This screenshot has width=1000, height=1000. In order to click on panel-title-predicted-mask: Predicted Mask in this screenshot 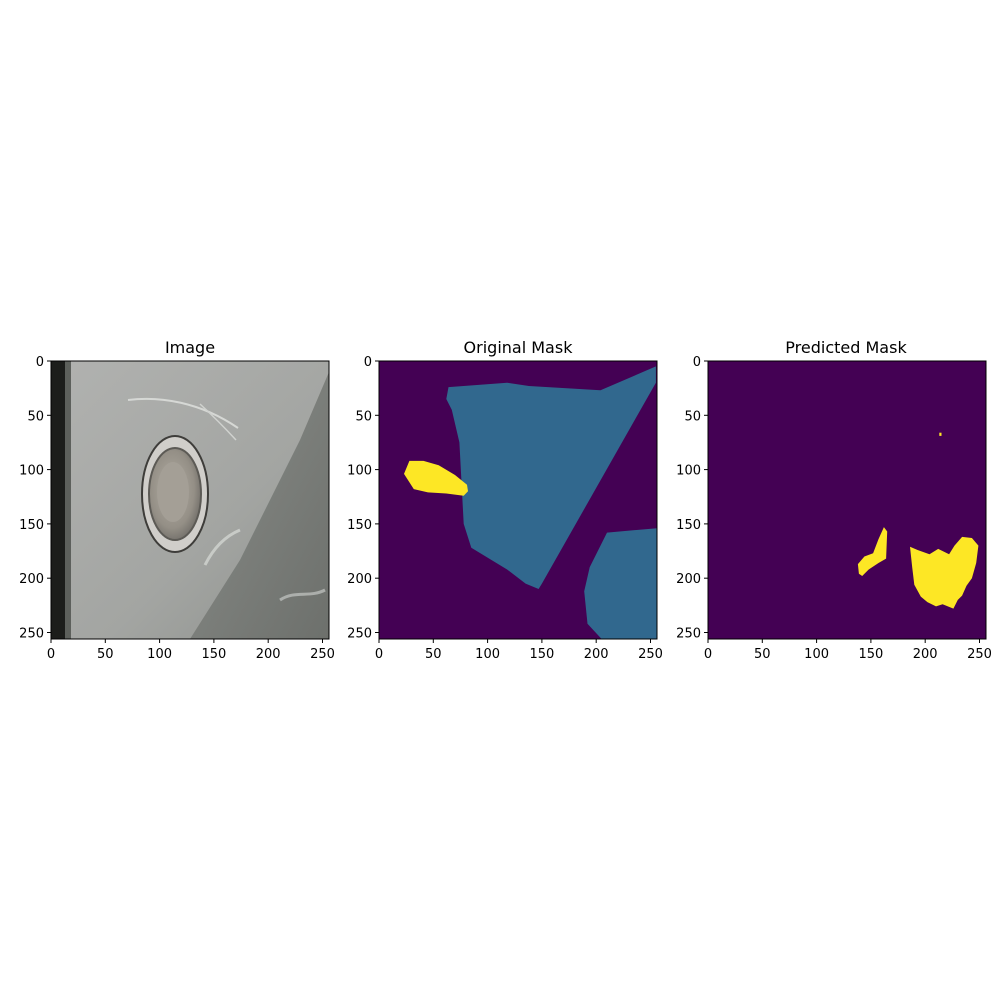, I will do `click(846, 347)`.